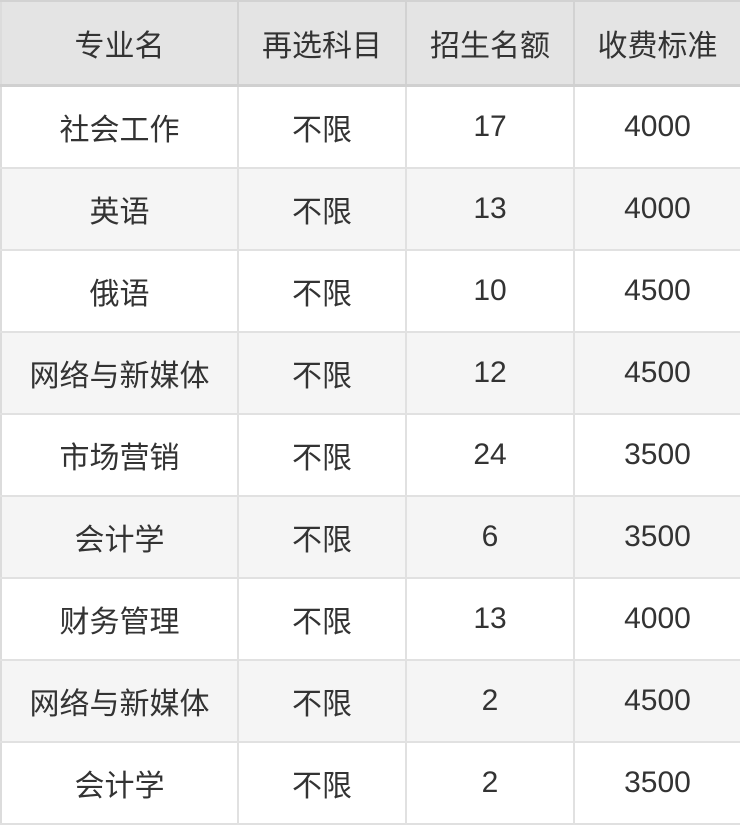  What do you see at coordinates (120, 291) in the screenshot?
I see `cell-major: 俄语` at bounding box center [120, 291].